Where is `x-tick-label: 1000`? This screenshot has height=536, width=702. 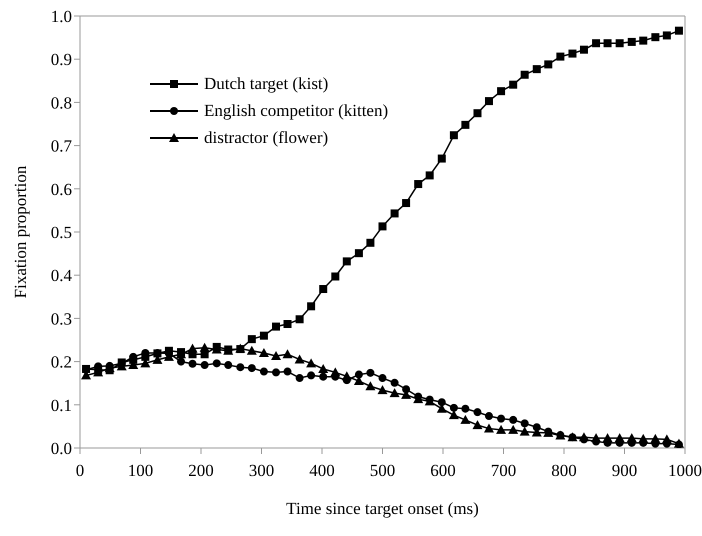 x-tick-label: 1000 is located at coordinates (685, 470).